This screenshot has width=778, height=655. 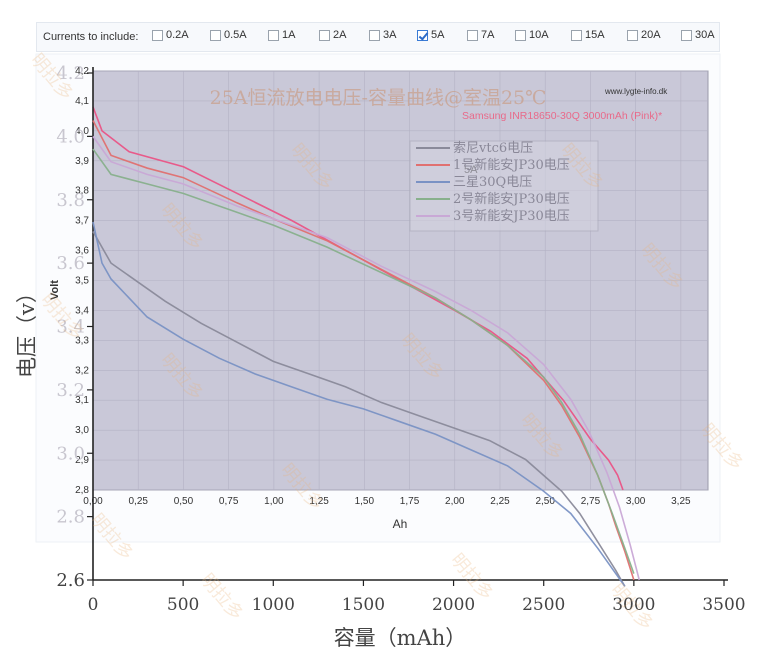 What do you see at coordinates (82, 131) in the screenshot?
I see `inner-y-tick-label: 4,0` at bounding box center [82, 131].